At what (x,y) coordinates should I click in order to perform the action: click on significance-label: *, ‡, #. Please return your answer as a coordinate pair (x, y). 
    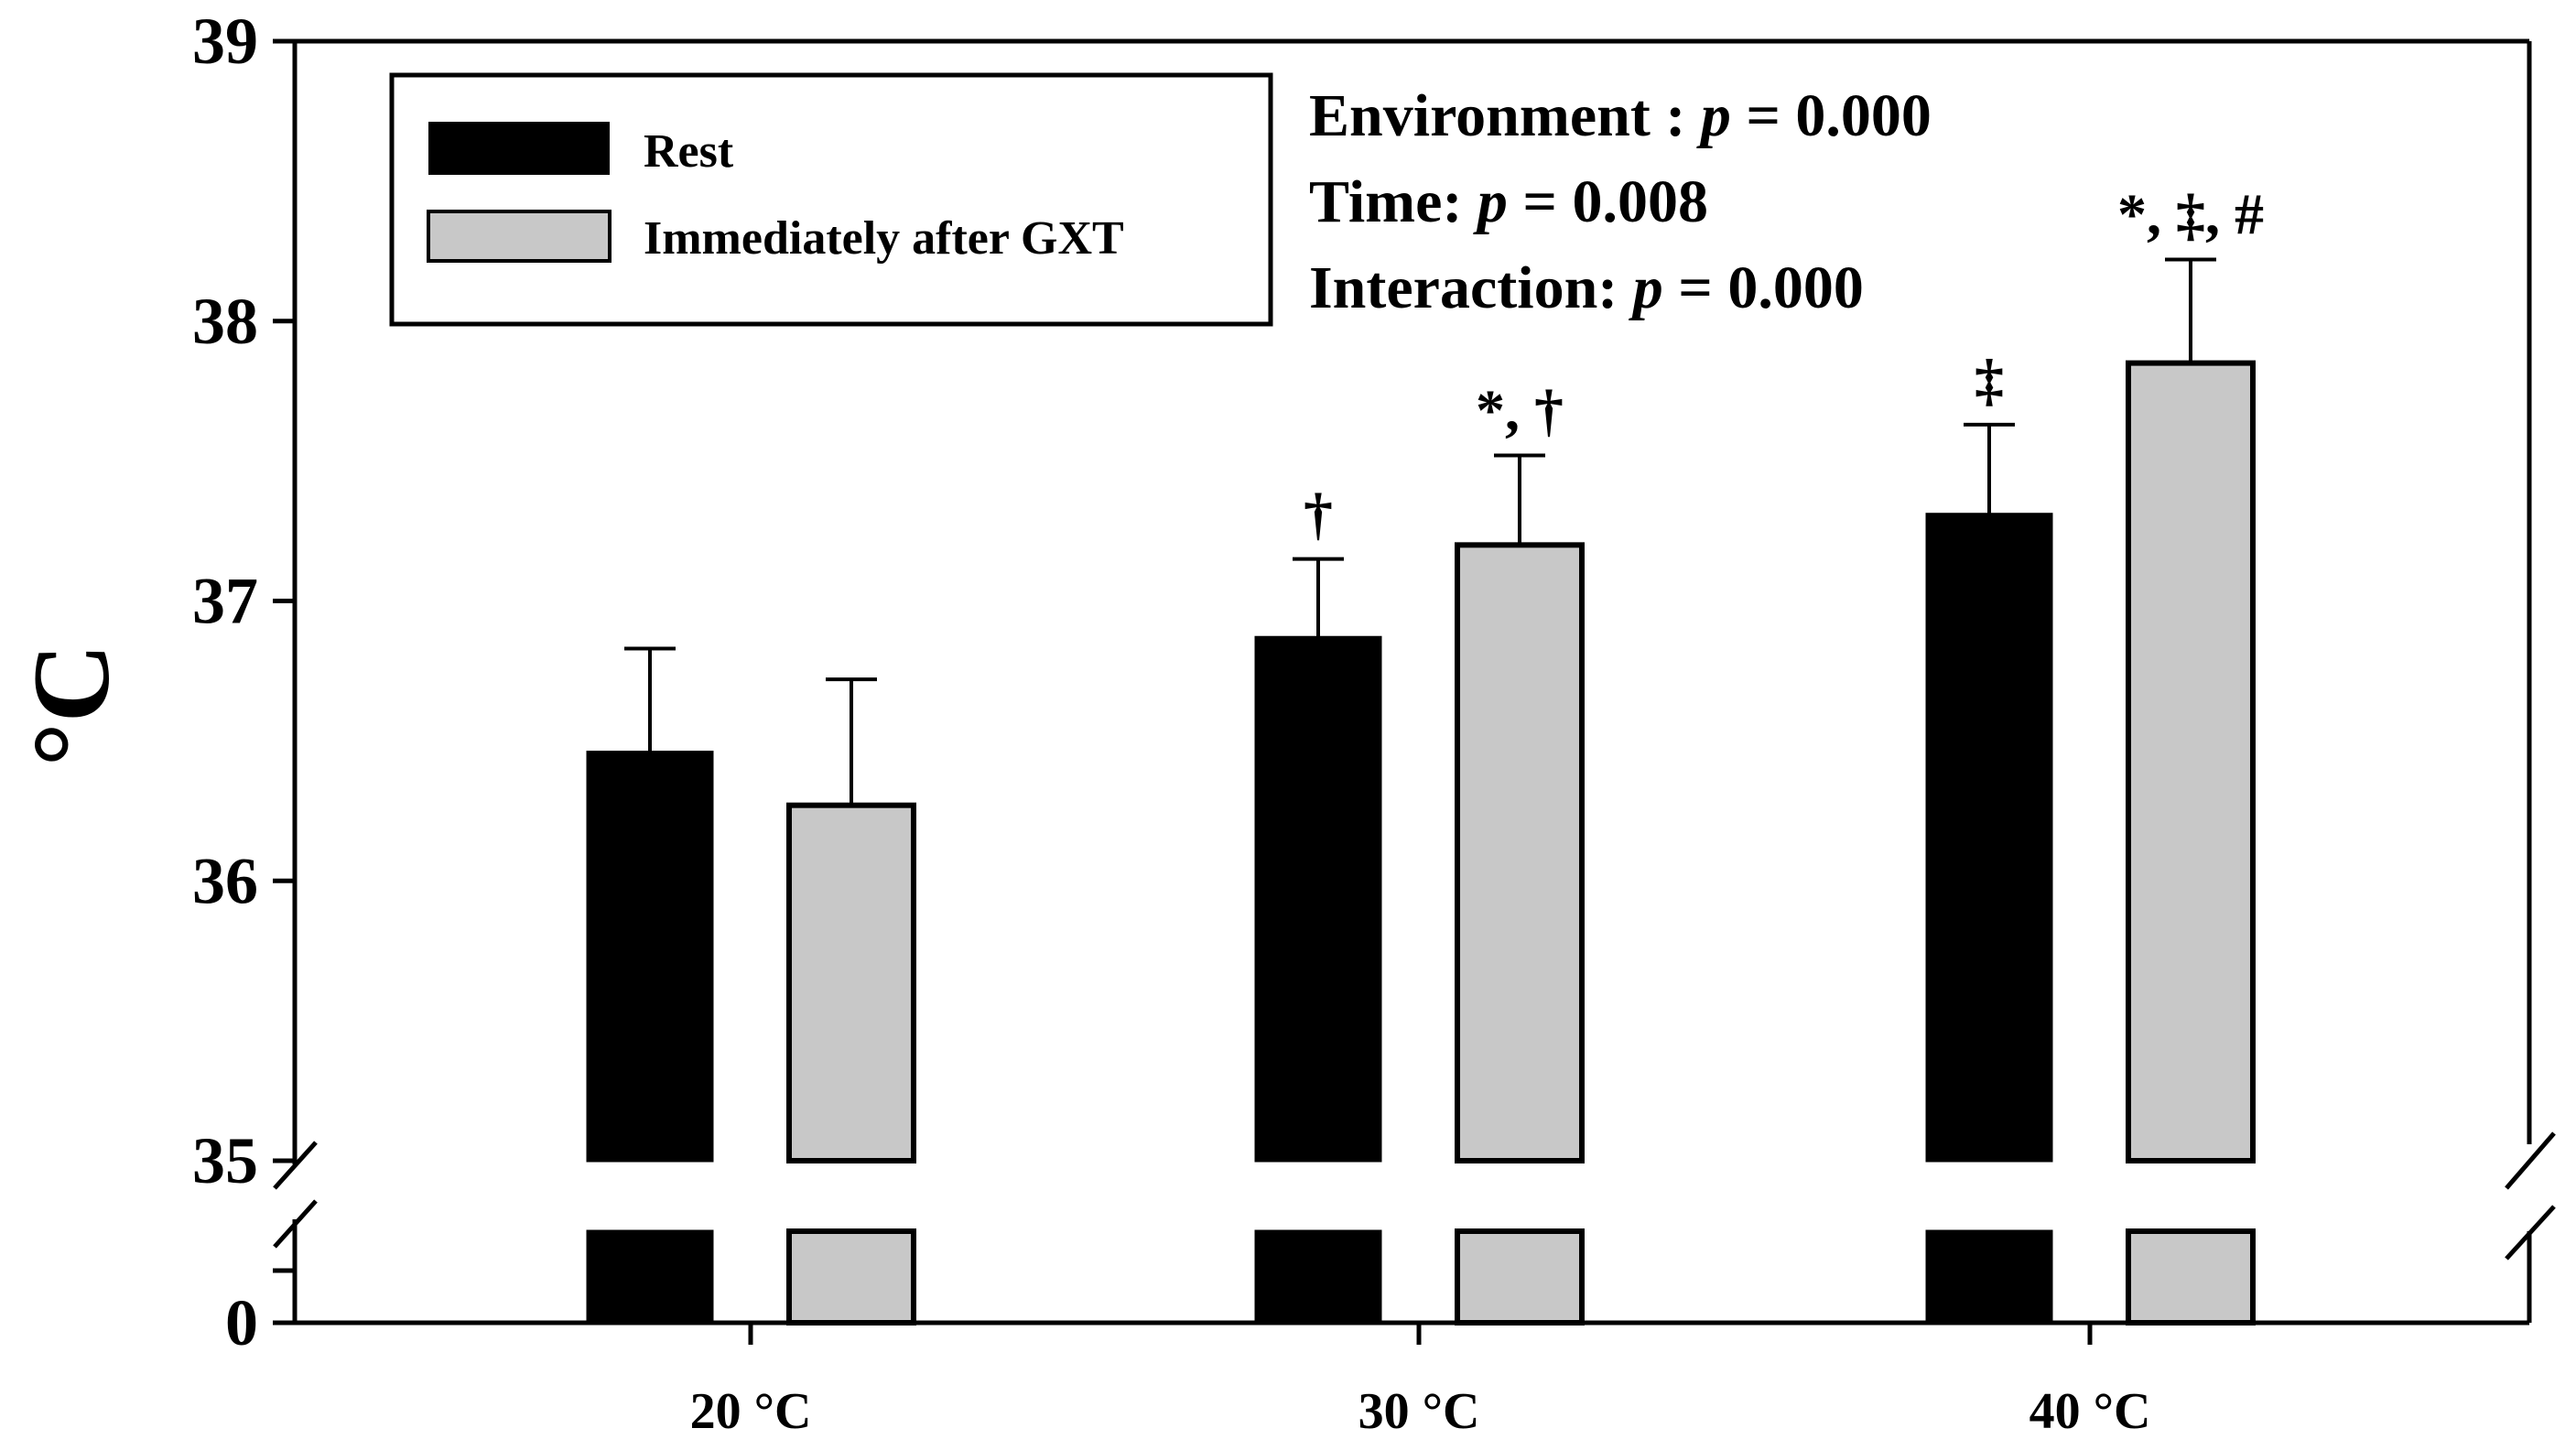
    Looking at the image, I should click on (2190, 213).